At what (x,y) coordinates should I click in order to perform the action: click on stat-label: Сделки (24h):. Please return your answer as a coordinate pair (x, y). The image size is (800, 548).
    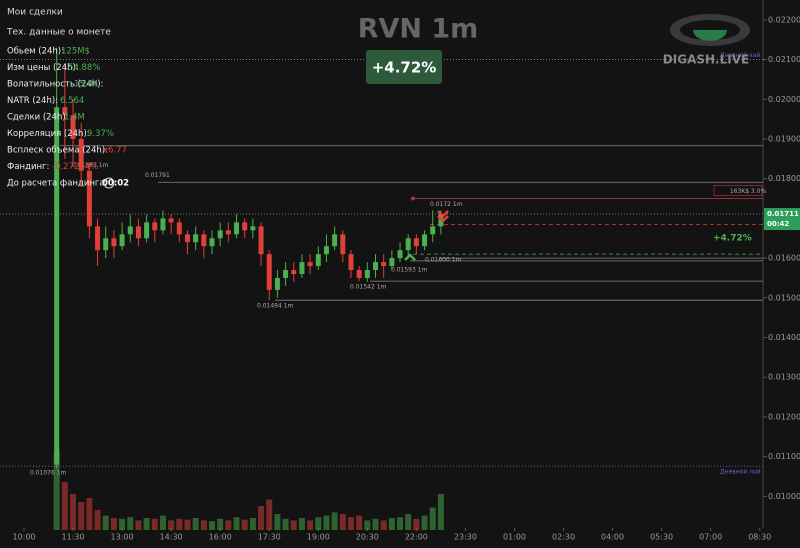
    Looking at the image, I should click on (38, 118).